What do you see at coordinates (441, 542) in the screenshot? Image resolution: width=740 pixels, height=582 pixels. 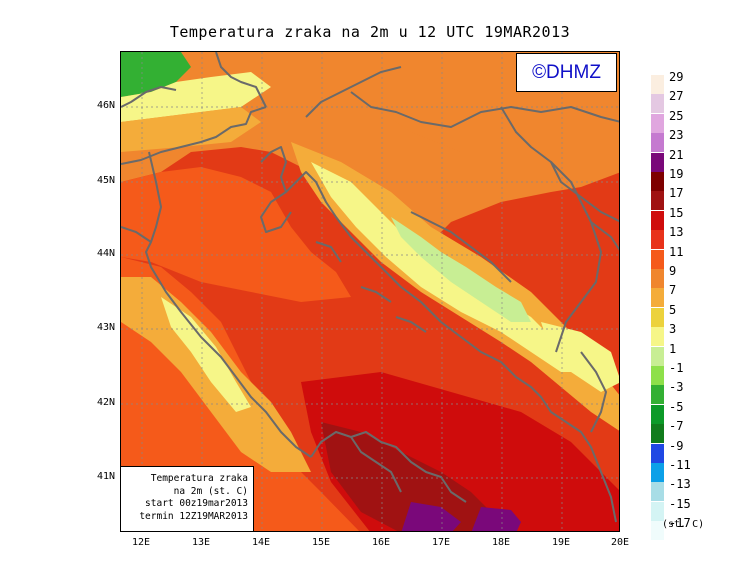 I see `lon-label-17e: 17E` at bounding box center [441, 542].